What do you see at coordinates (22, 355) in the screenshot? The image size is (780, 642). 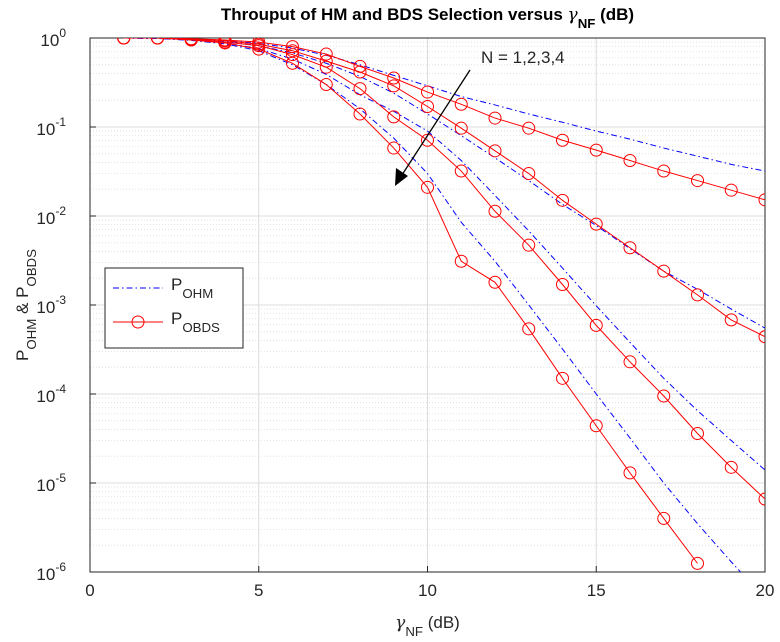 I see `text-part: P` at bounding box center [22, 355].